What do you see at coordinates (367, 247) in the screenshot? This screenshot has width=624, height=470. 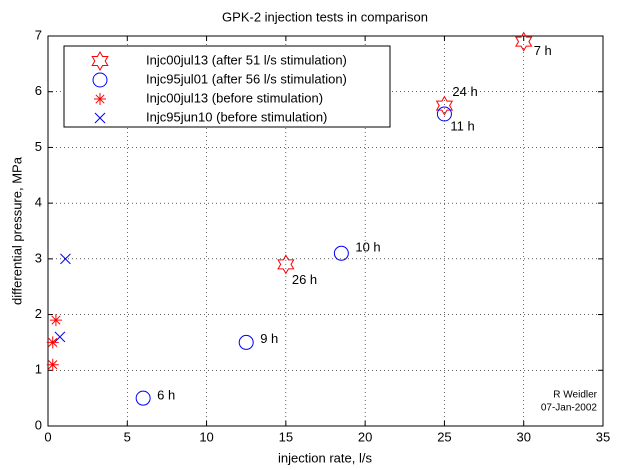 I see `point-label: 10 h` at bounding box center [367, 247].